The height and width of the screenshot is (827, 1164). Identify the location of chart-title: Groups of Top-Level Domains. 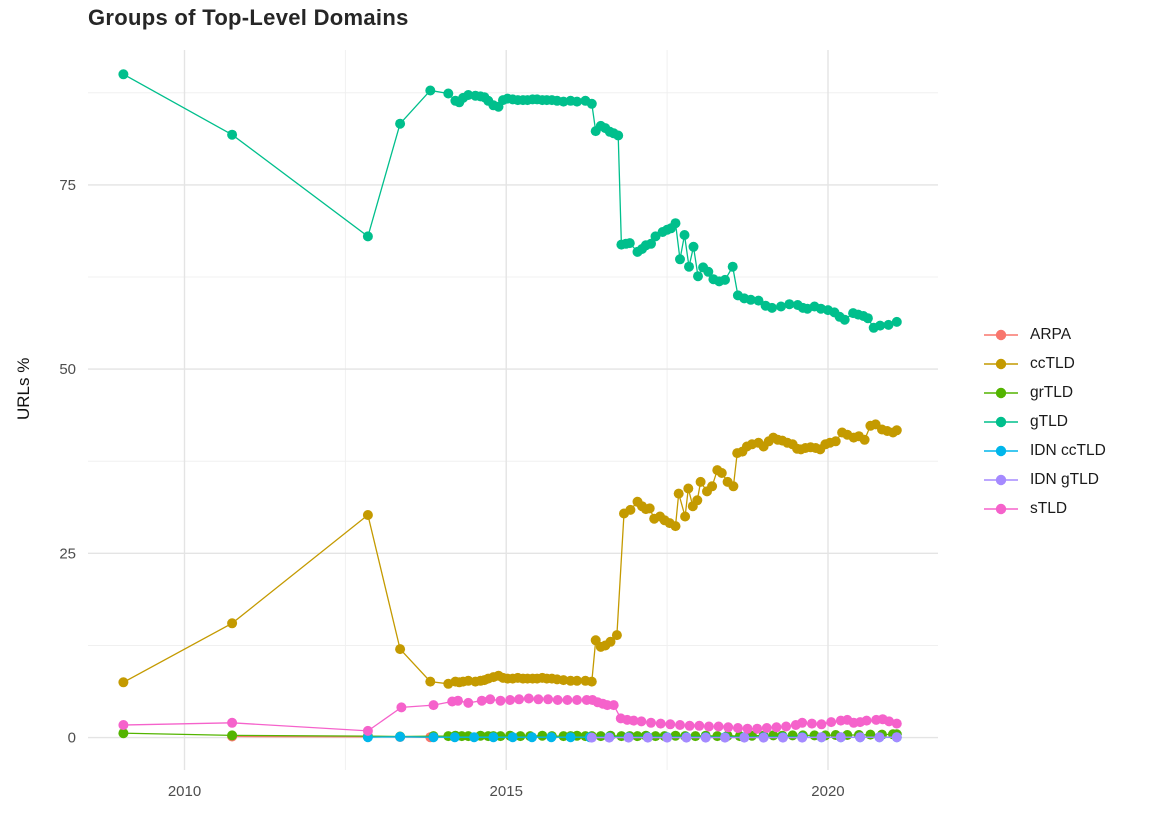
(248, 17).